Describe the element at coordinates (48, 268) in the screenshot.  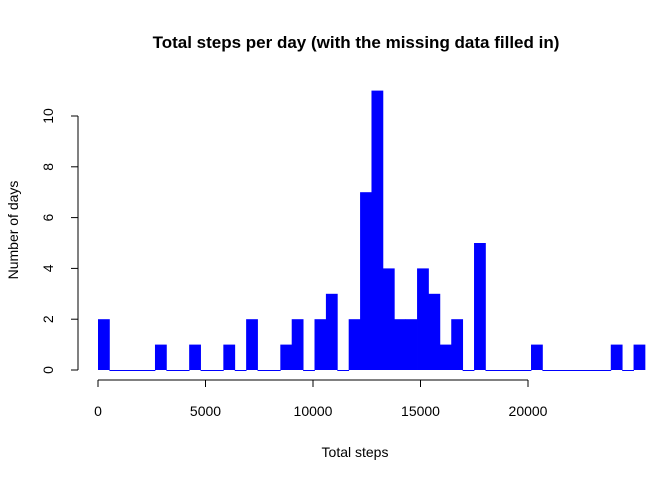
I see `y-tick-label: 4` at that location.